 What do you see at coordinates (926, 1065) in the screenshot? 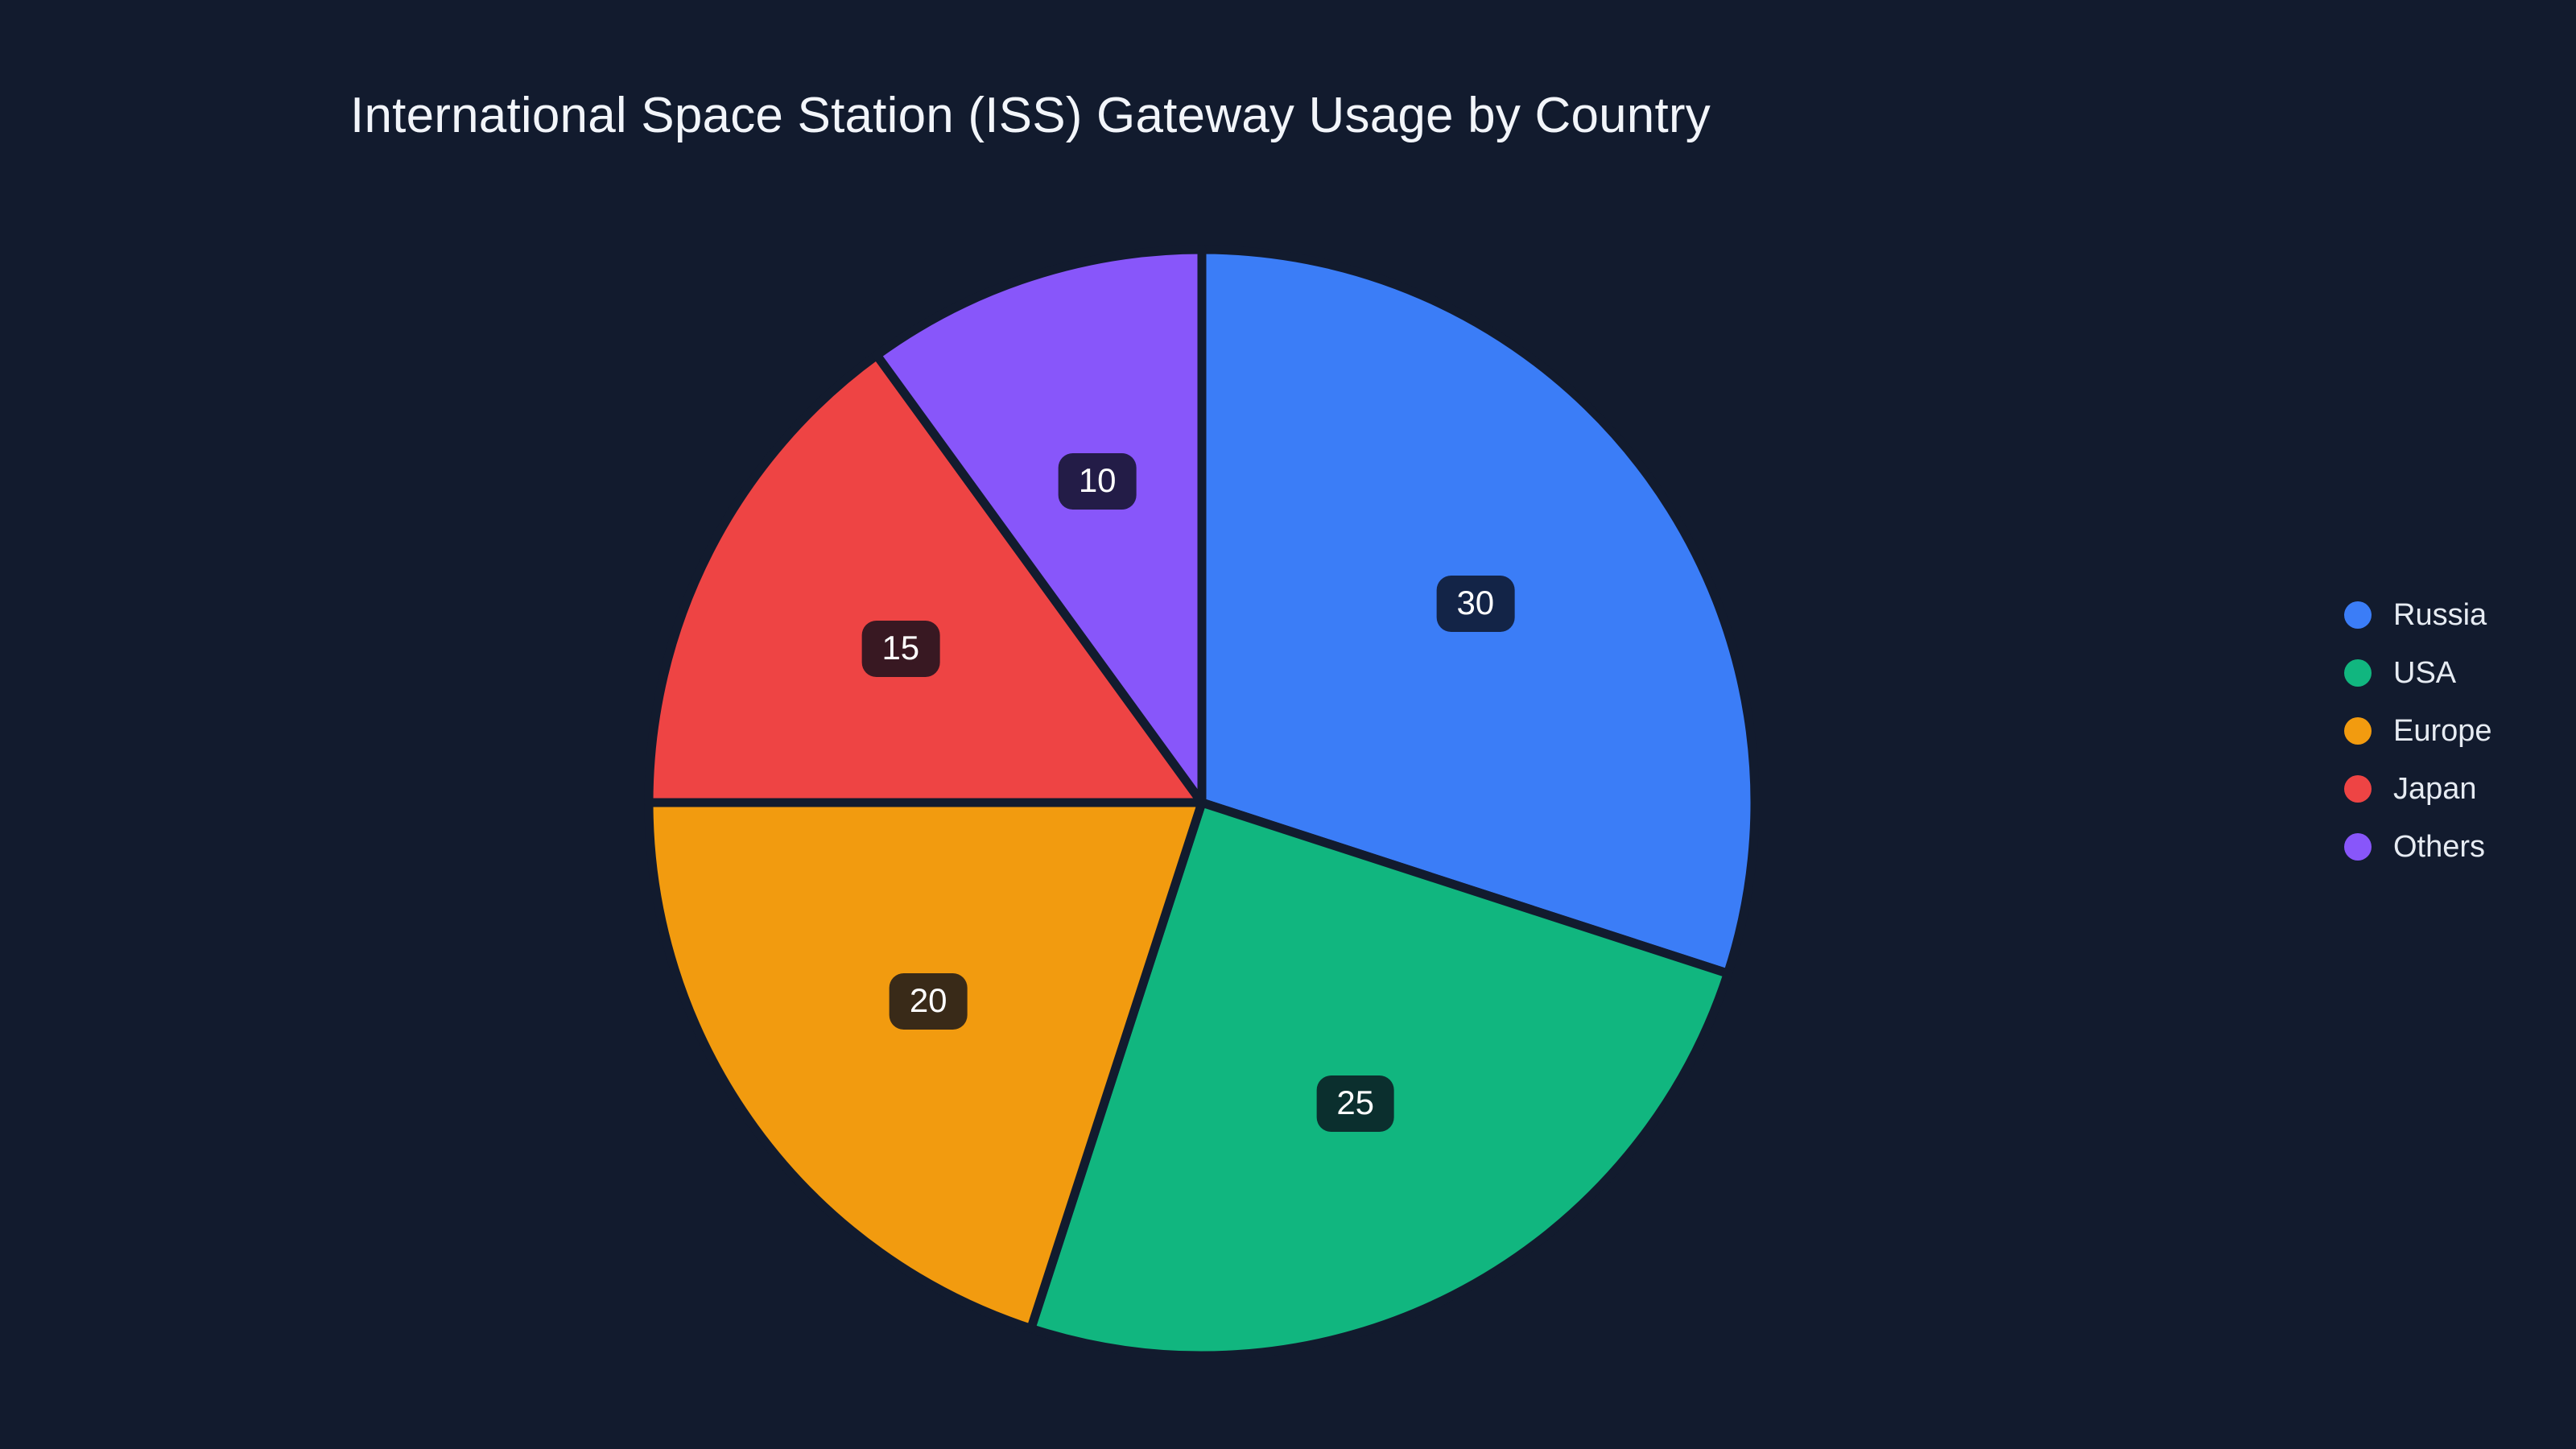
I see `pie-slice-europe` at bounding box center [926, 1065].